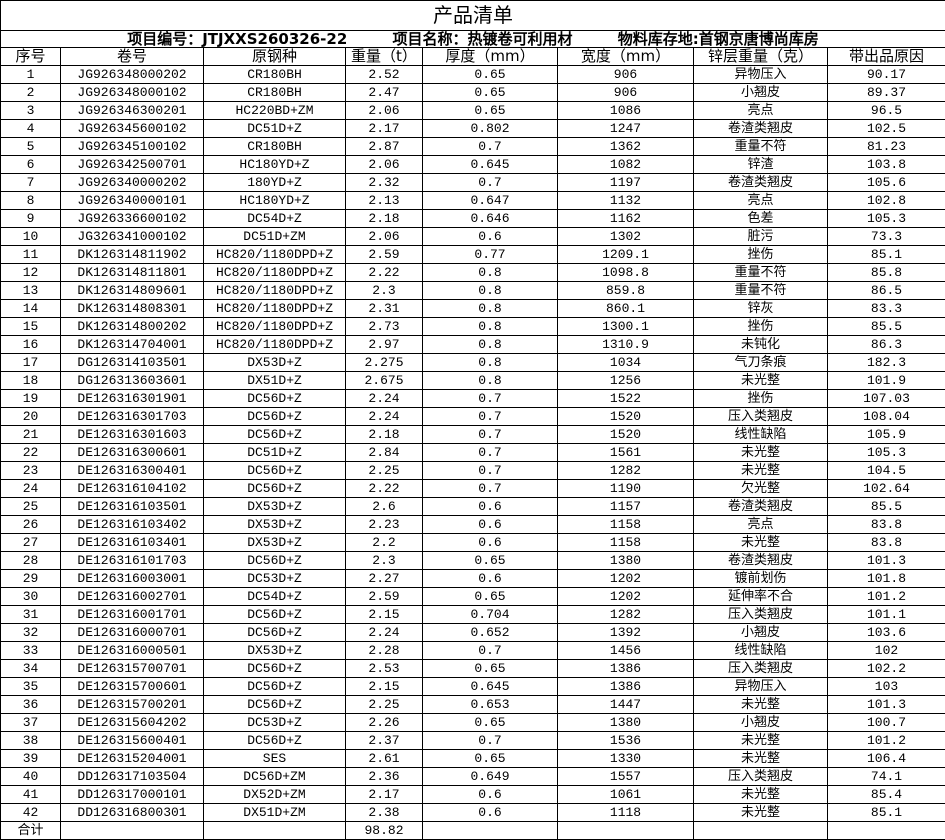  Describe the element at coordinates (625, 128) in the screenshot. I see `cell-width: 1247` at that location.